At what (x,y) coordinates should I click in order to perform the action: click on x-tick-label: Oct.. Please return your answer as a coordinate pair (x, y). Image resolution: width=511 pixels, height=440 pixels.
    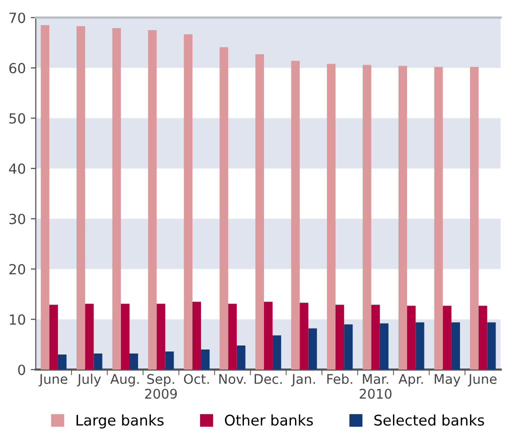
    Looking at the image, I should click on (196, 379).